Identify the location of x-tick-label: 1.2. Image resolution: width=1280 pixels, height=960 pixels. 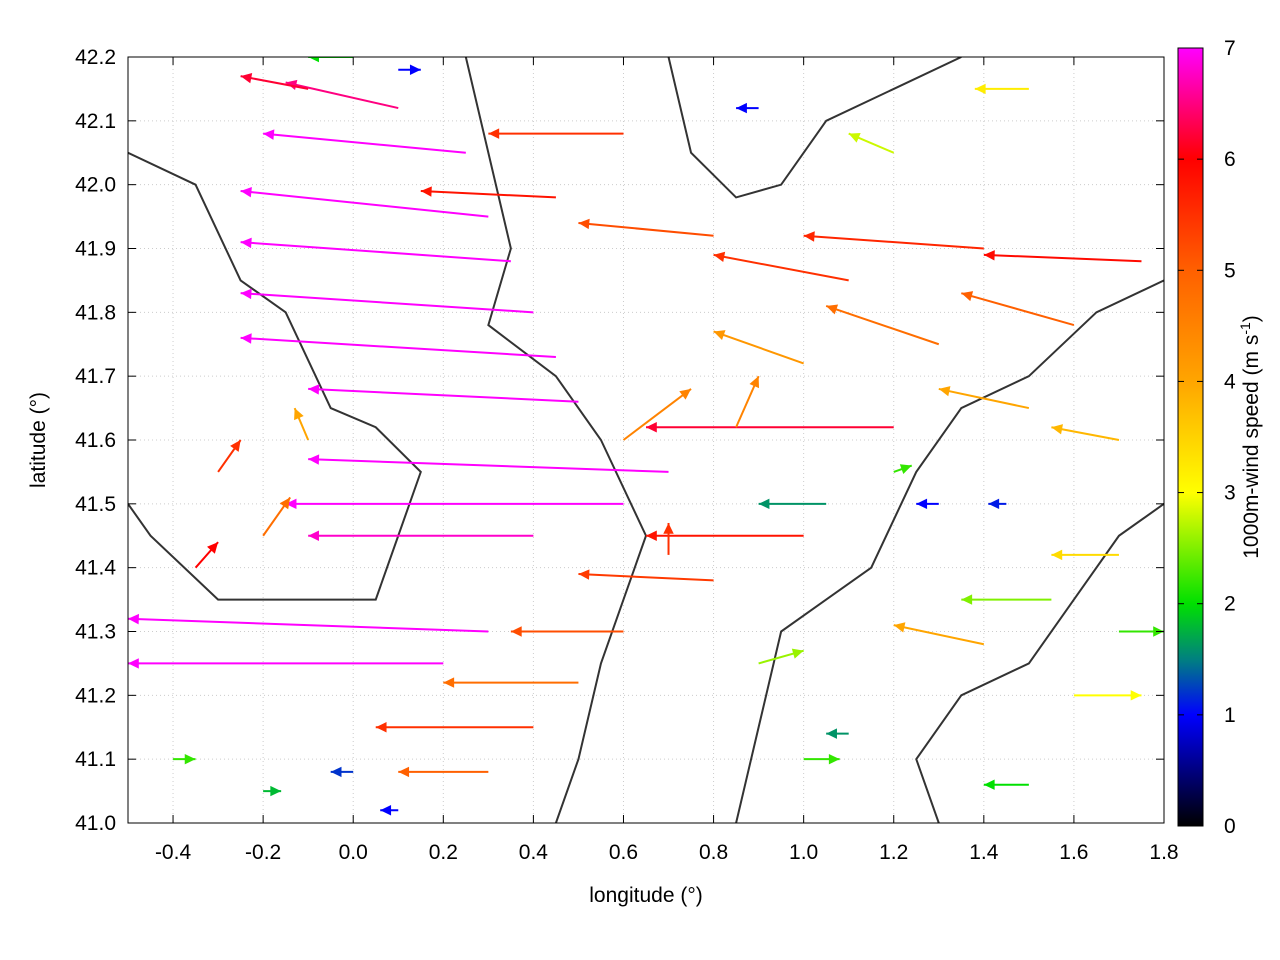
(893, 852).